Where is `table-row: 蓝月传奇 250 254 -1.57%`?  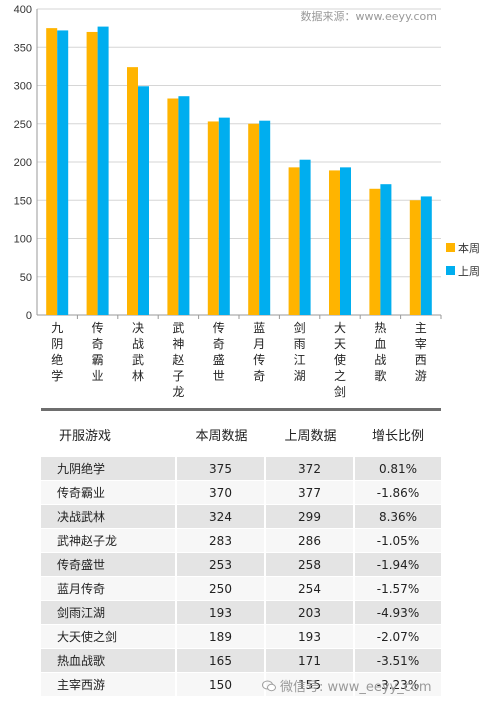 table-row: 蓝月传奇 250 254 -1.57% is located at coordinates (241, 589).